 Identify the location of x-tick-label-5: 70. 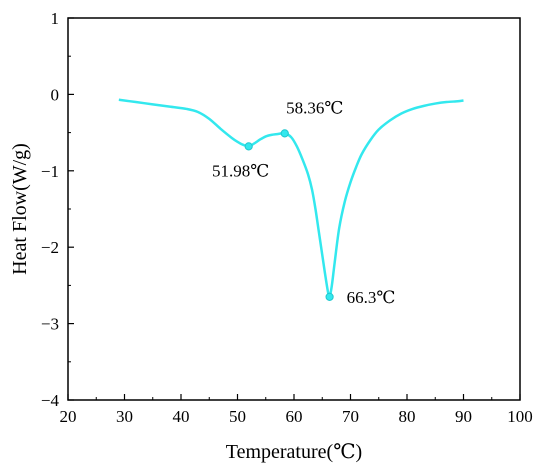
(350, 416).